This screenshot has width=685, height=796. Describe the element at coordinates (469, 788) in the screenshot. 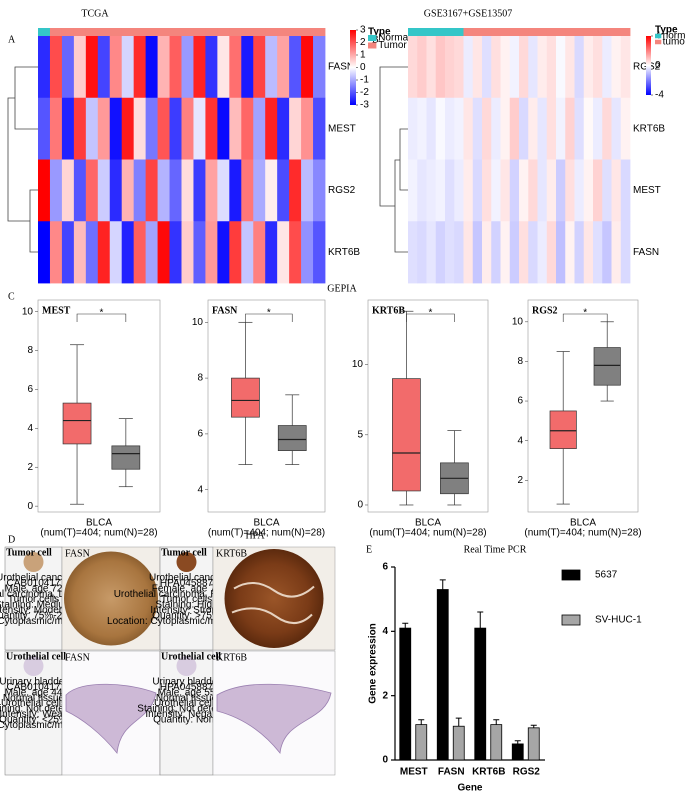

I see `x-axis-label: Gene` at that location.